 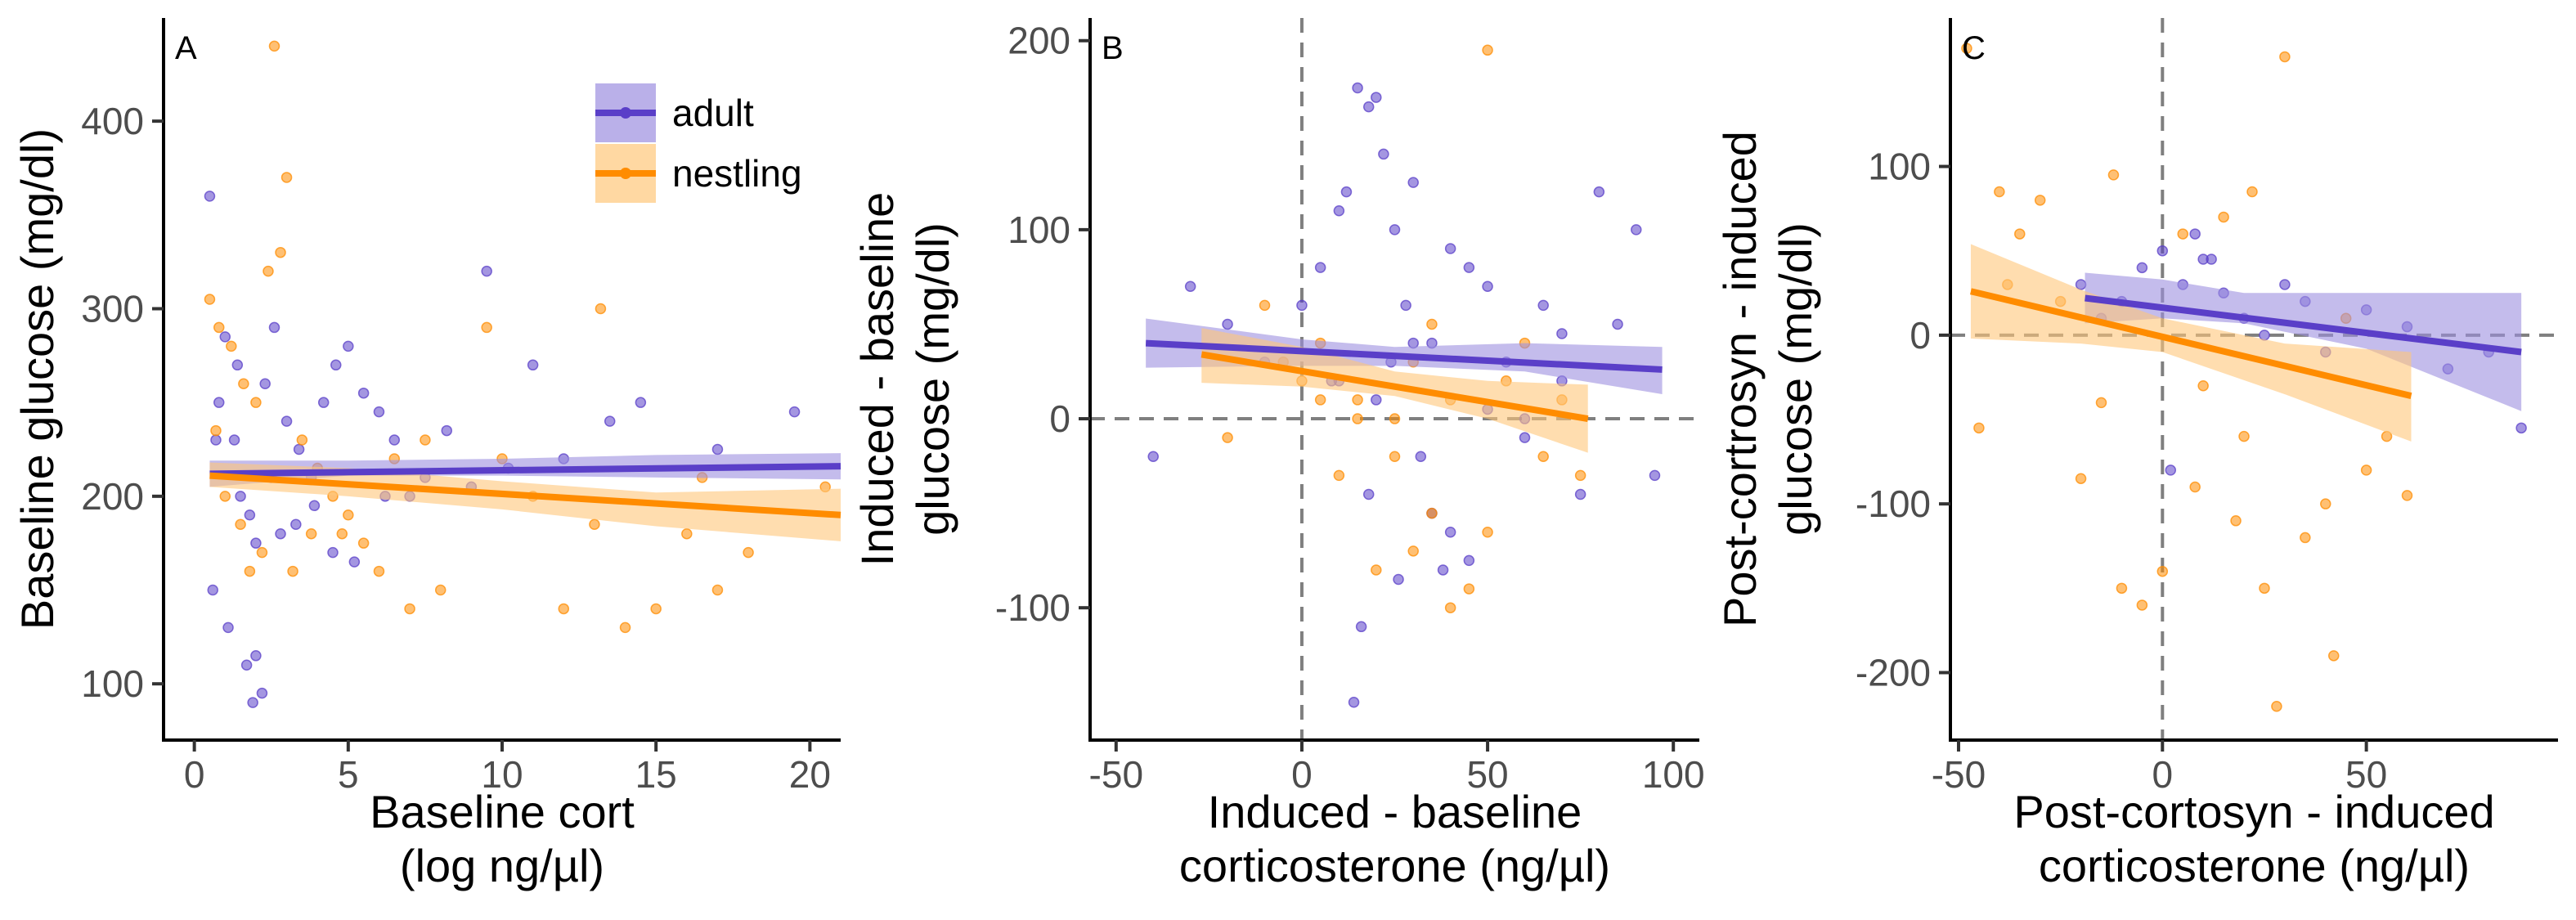 What do you see at coordinates (1302, 775) in the screenshot?
I see `panel-b-x-tick-label: 0` at bounding box center [1302, 775].